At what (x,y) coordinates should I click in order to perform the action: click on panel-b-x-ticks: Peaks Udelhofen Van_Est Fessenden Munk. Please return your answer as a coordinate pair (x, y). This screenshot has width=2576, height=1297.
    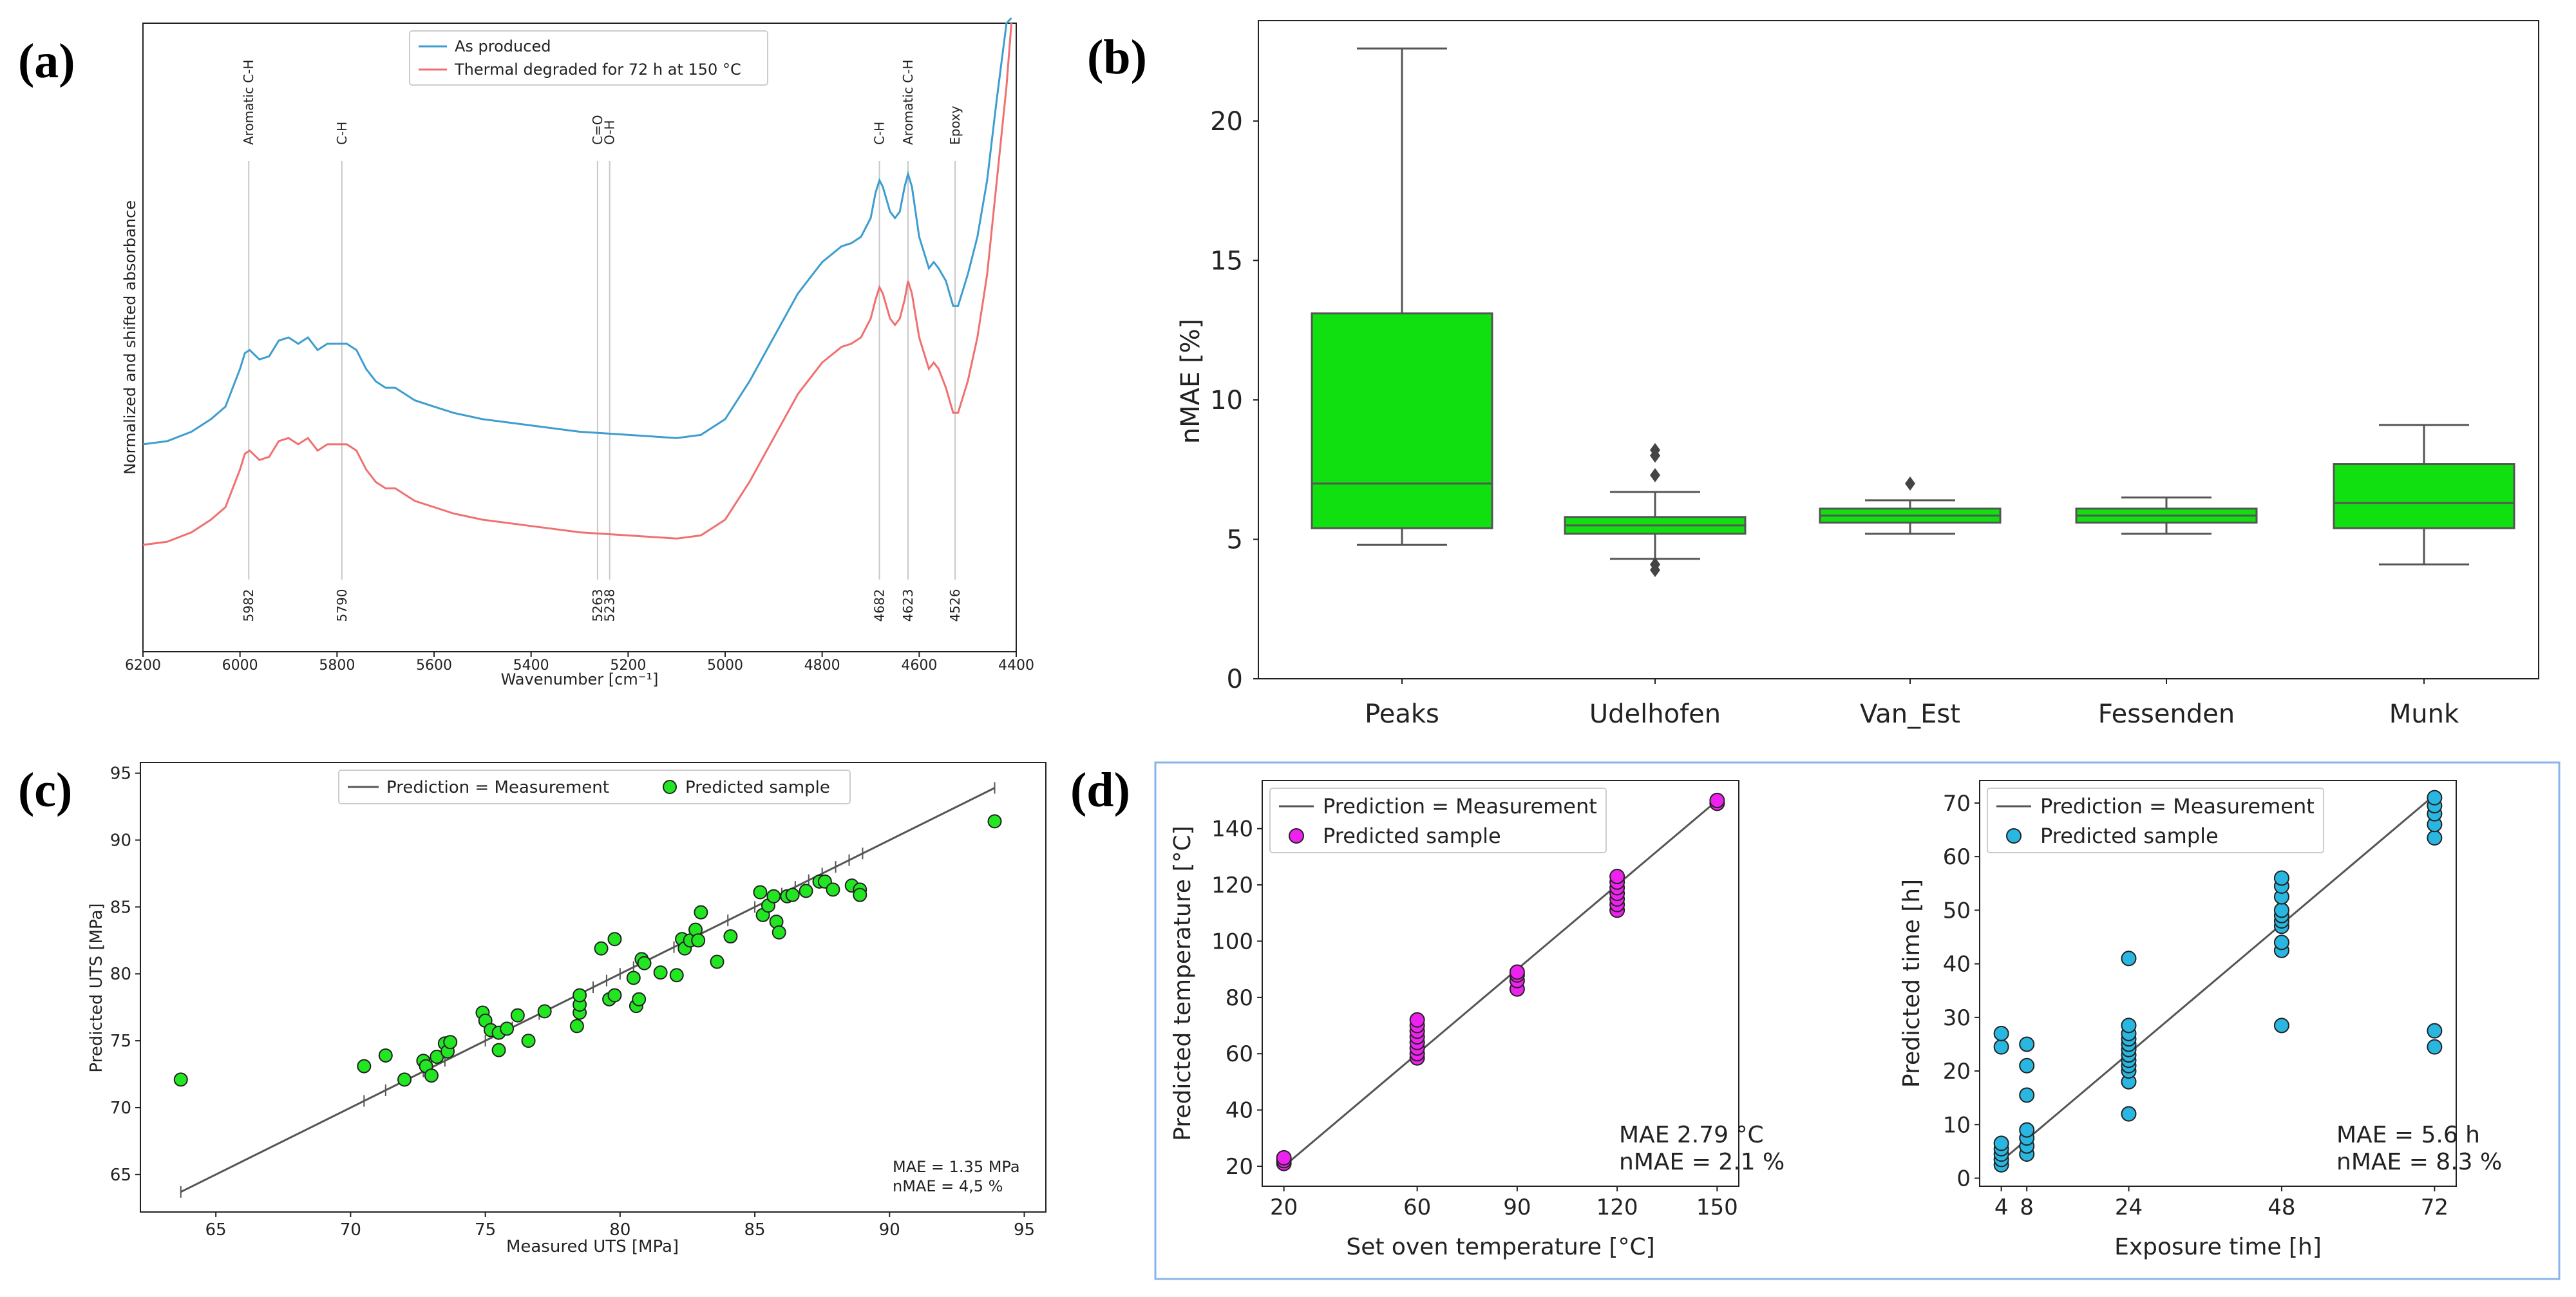
    Looking at the image, I should click on (1912, 704).